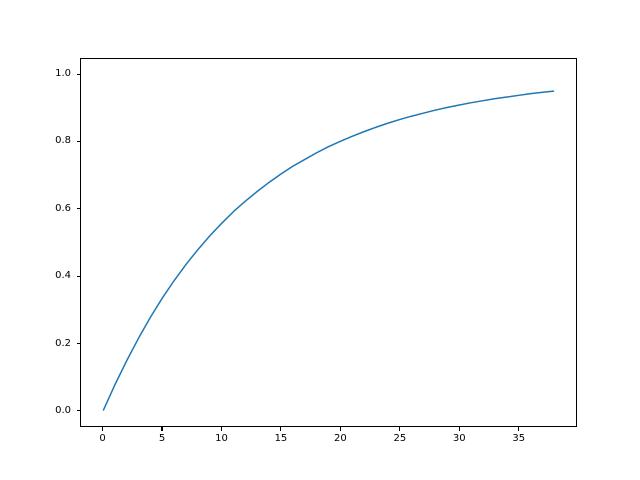  Describe the element at coordinates (102, 438) in the screenshot. I see `x-tick-label: 0` at that location.